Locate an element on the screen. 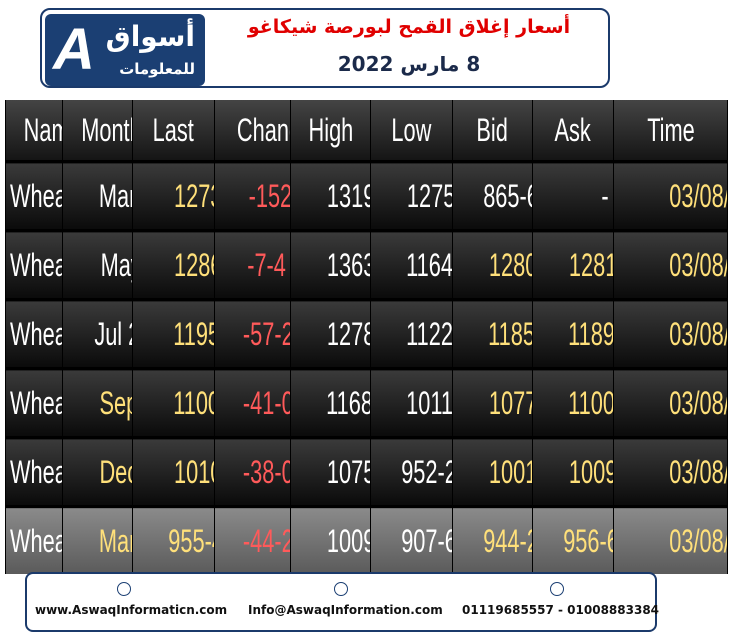  table-cell-text: 1363-4 is located at coordinates (348, 264).